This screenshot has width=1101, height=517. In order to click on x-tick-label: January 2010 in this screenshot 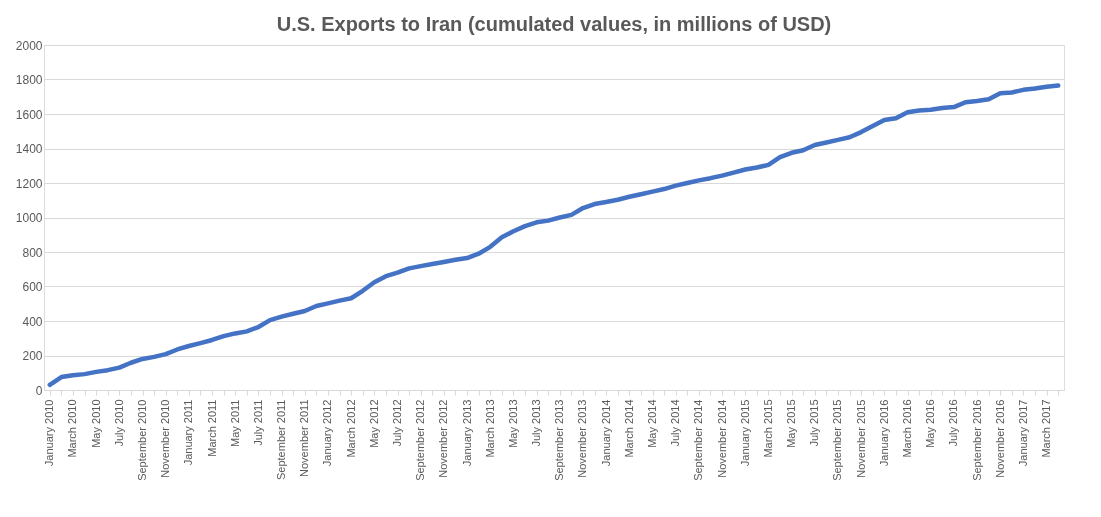, I will do `click(49, 433)`.